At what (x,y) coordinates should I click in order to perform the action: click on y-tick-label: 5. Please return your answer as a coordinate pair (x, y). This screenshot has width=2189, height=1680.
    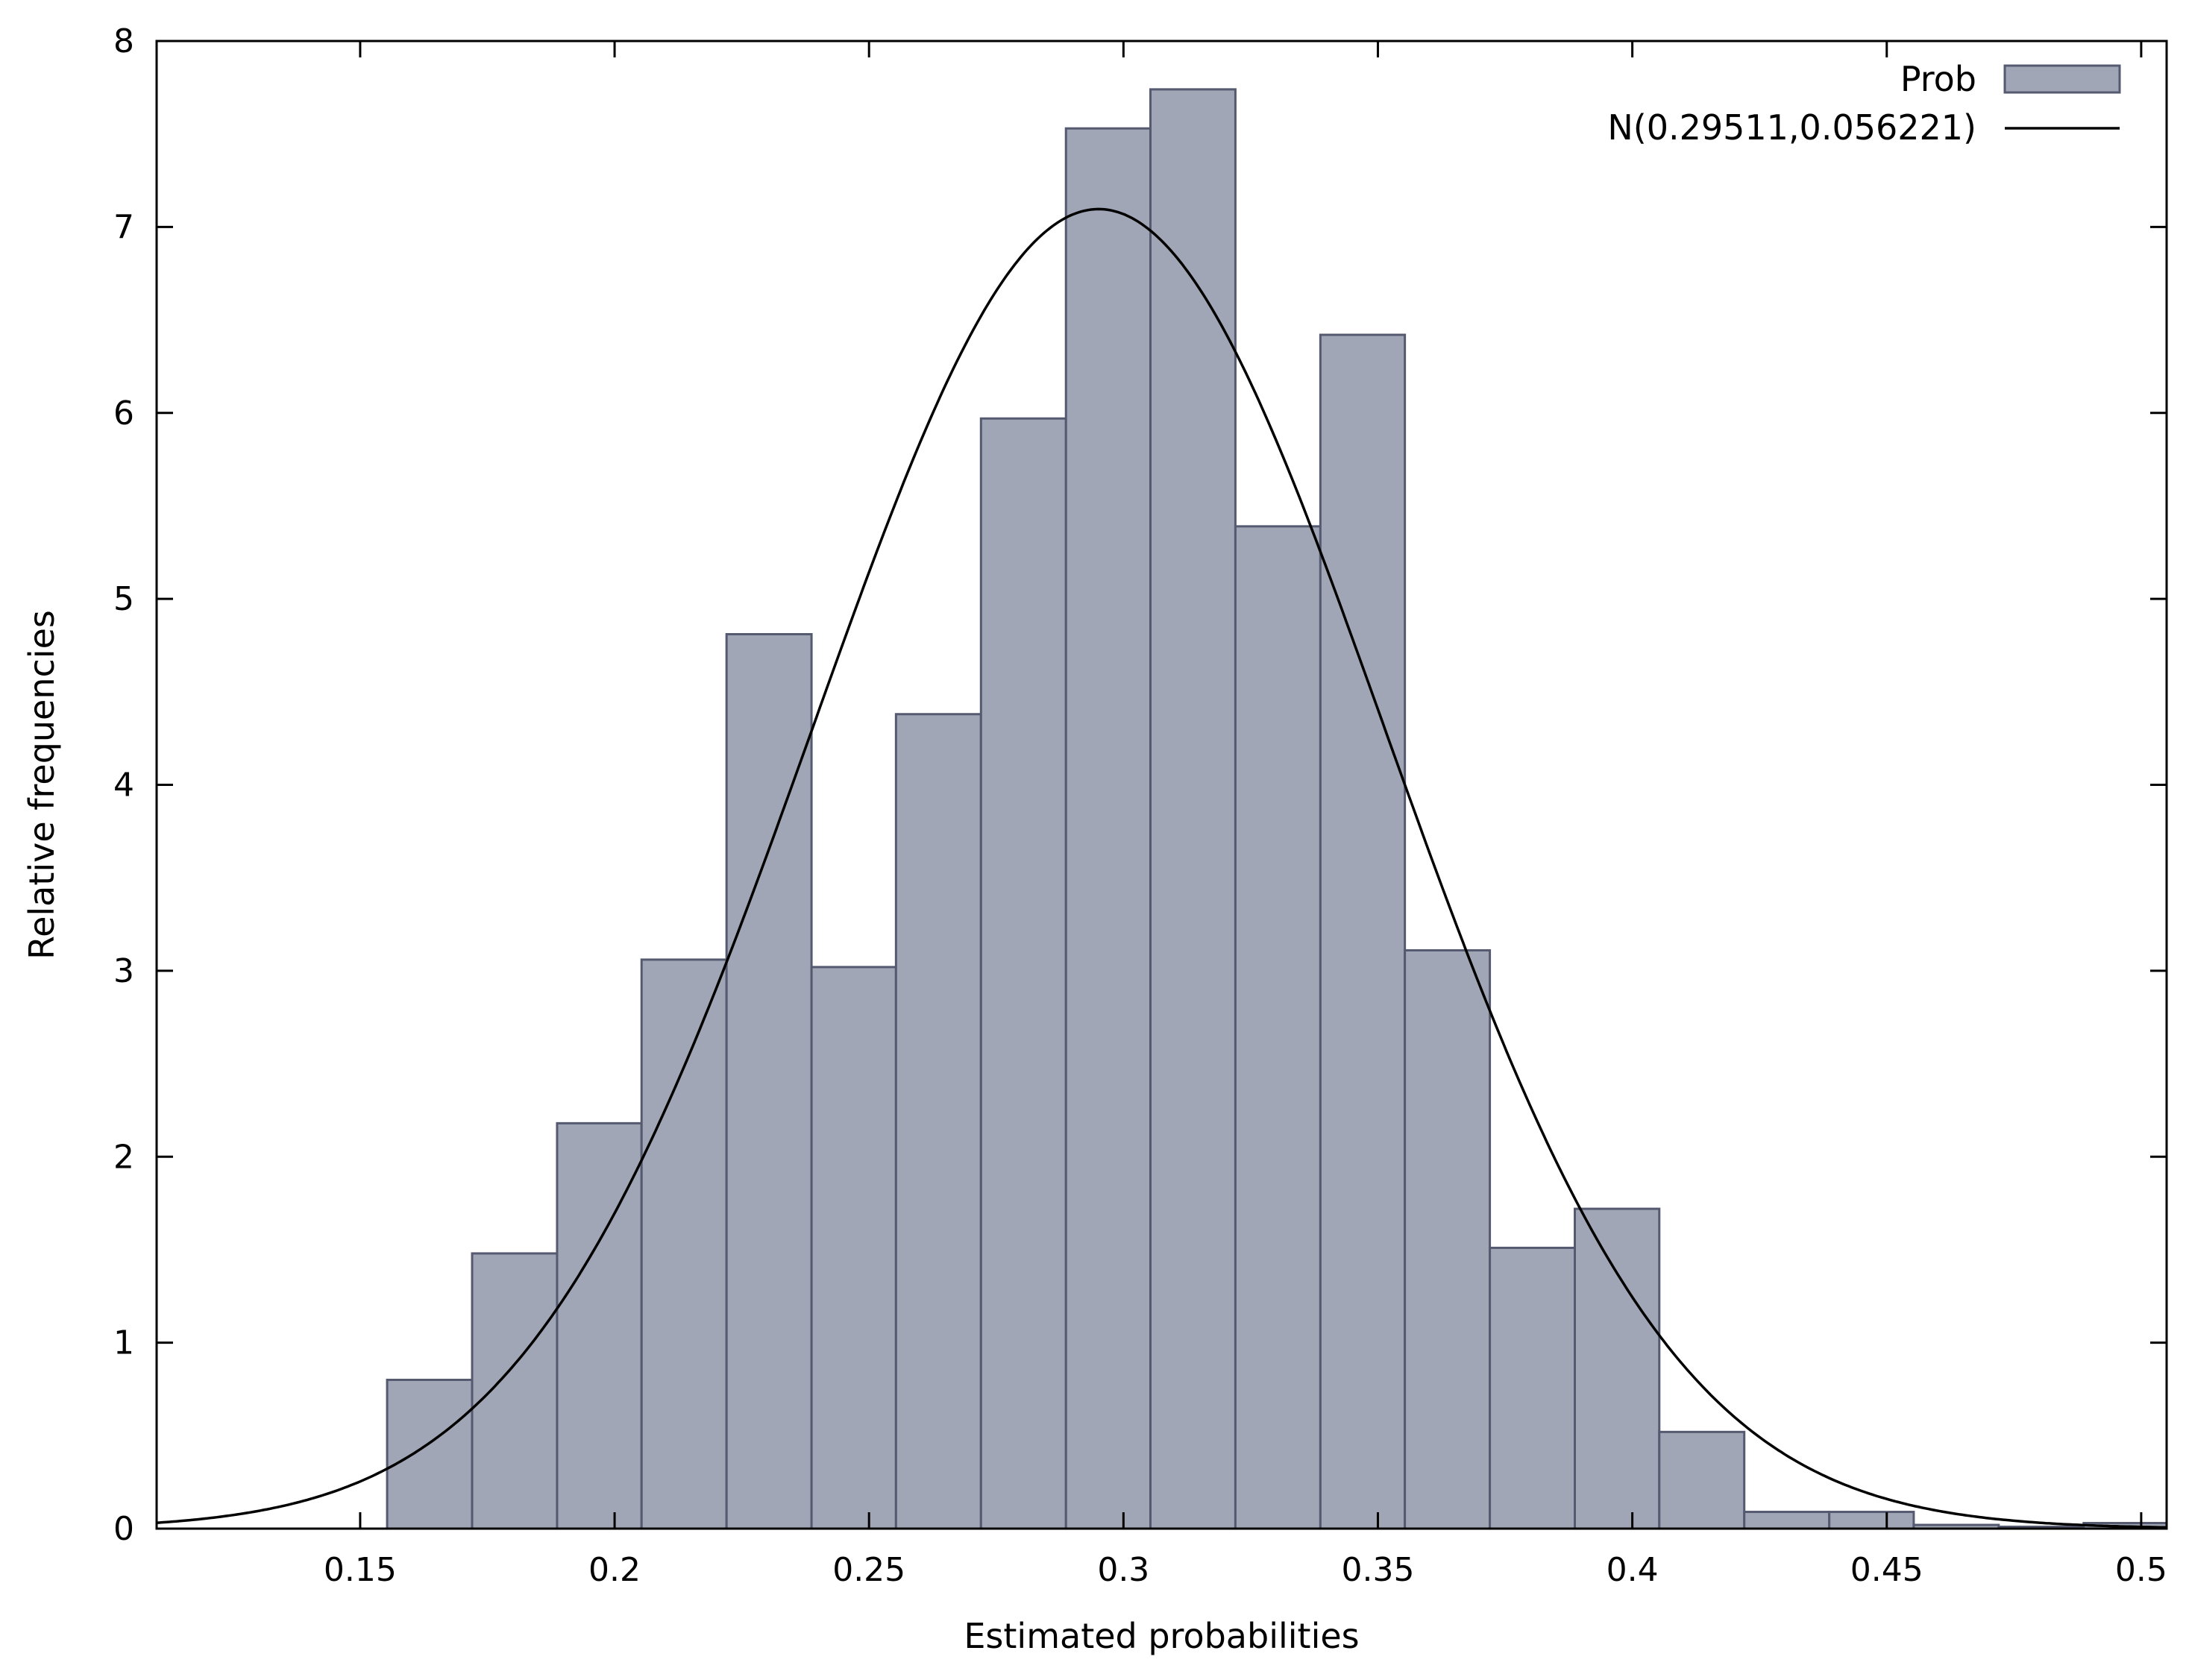
    Looking at the image, I should click on (123, 599).